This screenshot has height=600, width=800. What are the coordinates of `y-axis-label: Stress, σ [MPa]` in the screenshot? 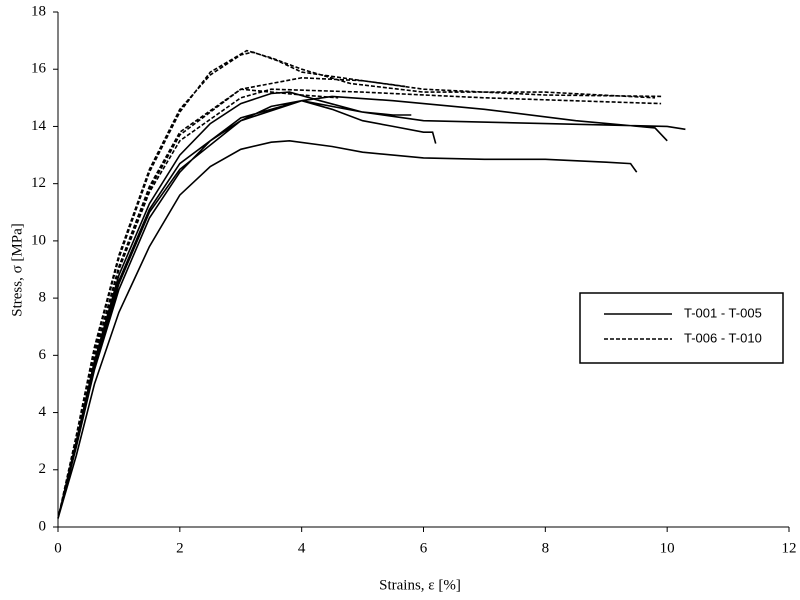 It's located at (17, 270).